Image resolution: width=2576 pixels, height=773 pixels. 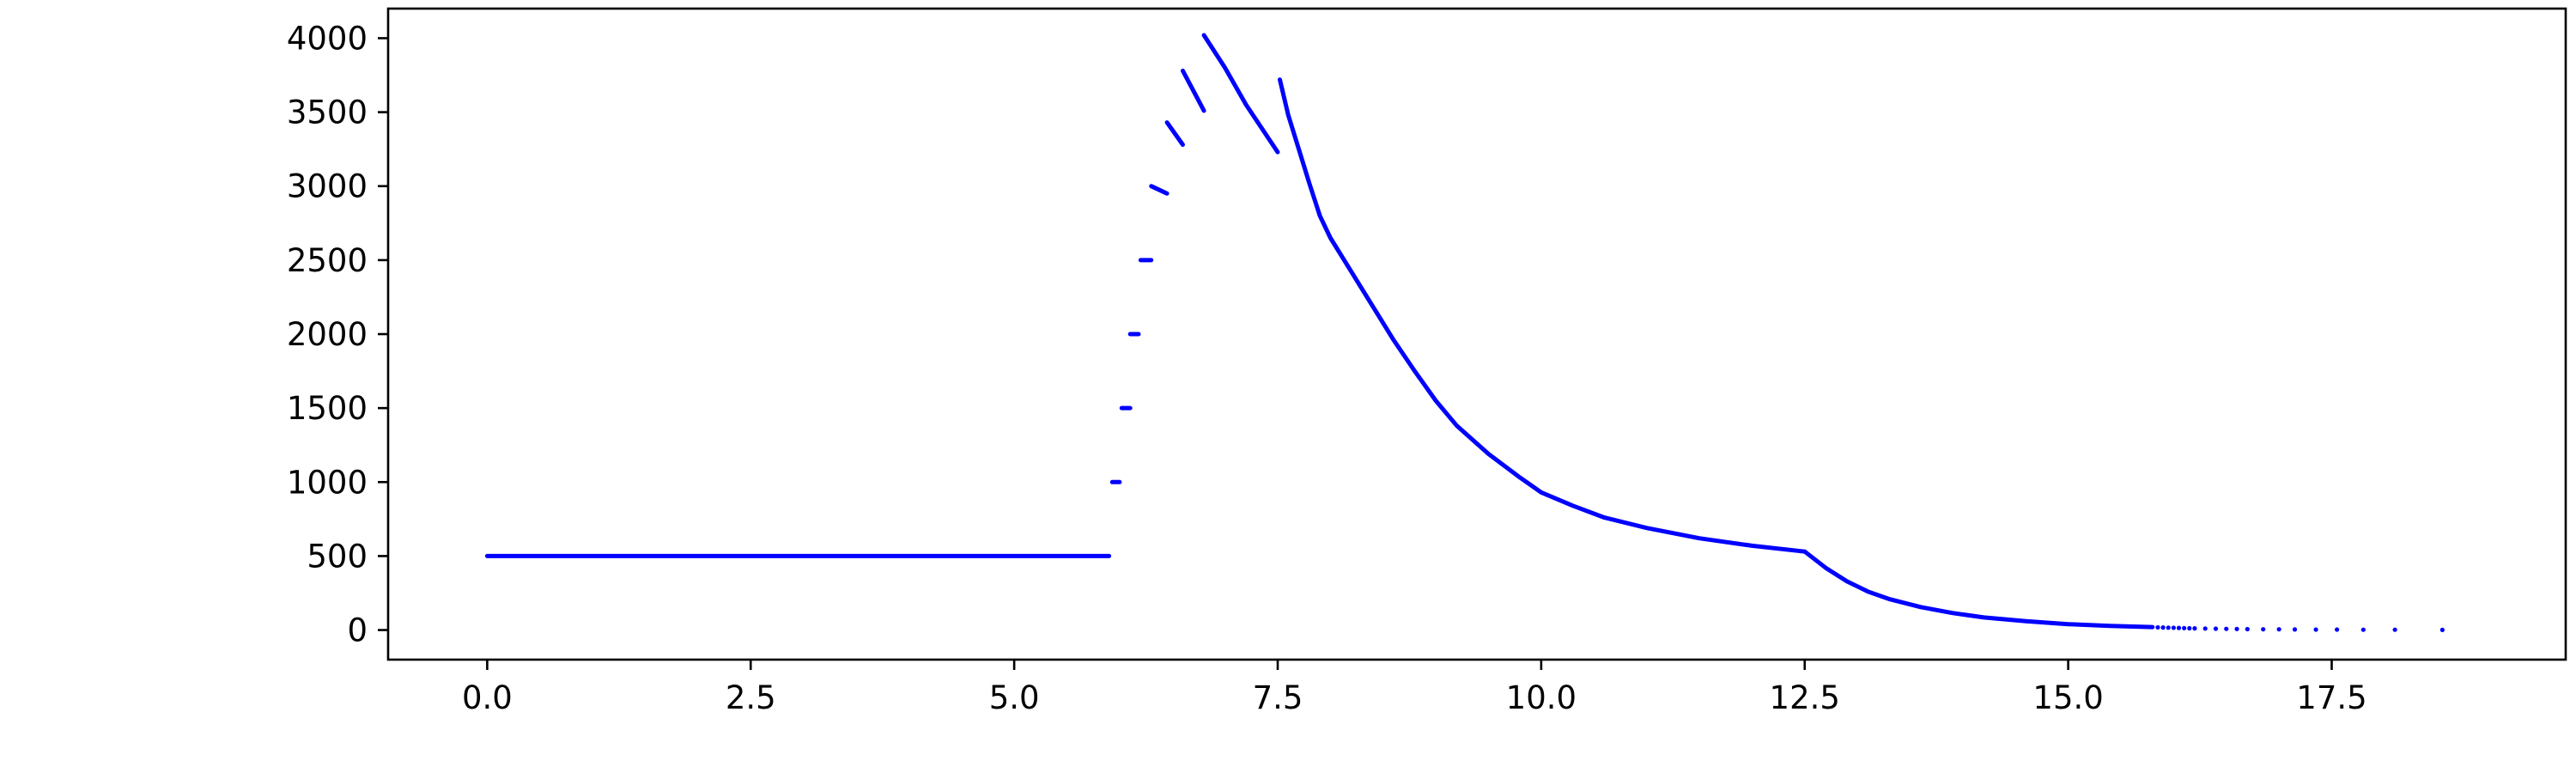 I want to click on y-tick-label: 2500, so click(x=327, y=260).